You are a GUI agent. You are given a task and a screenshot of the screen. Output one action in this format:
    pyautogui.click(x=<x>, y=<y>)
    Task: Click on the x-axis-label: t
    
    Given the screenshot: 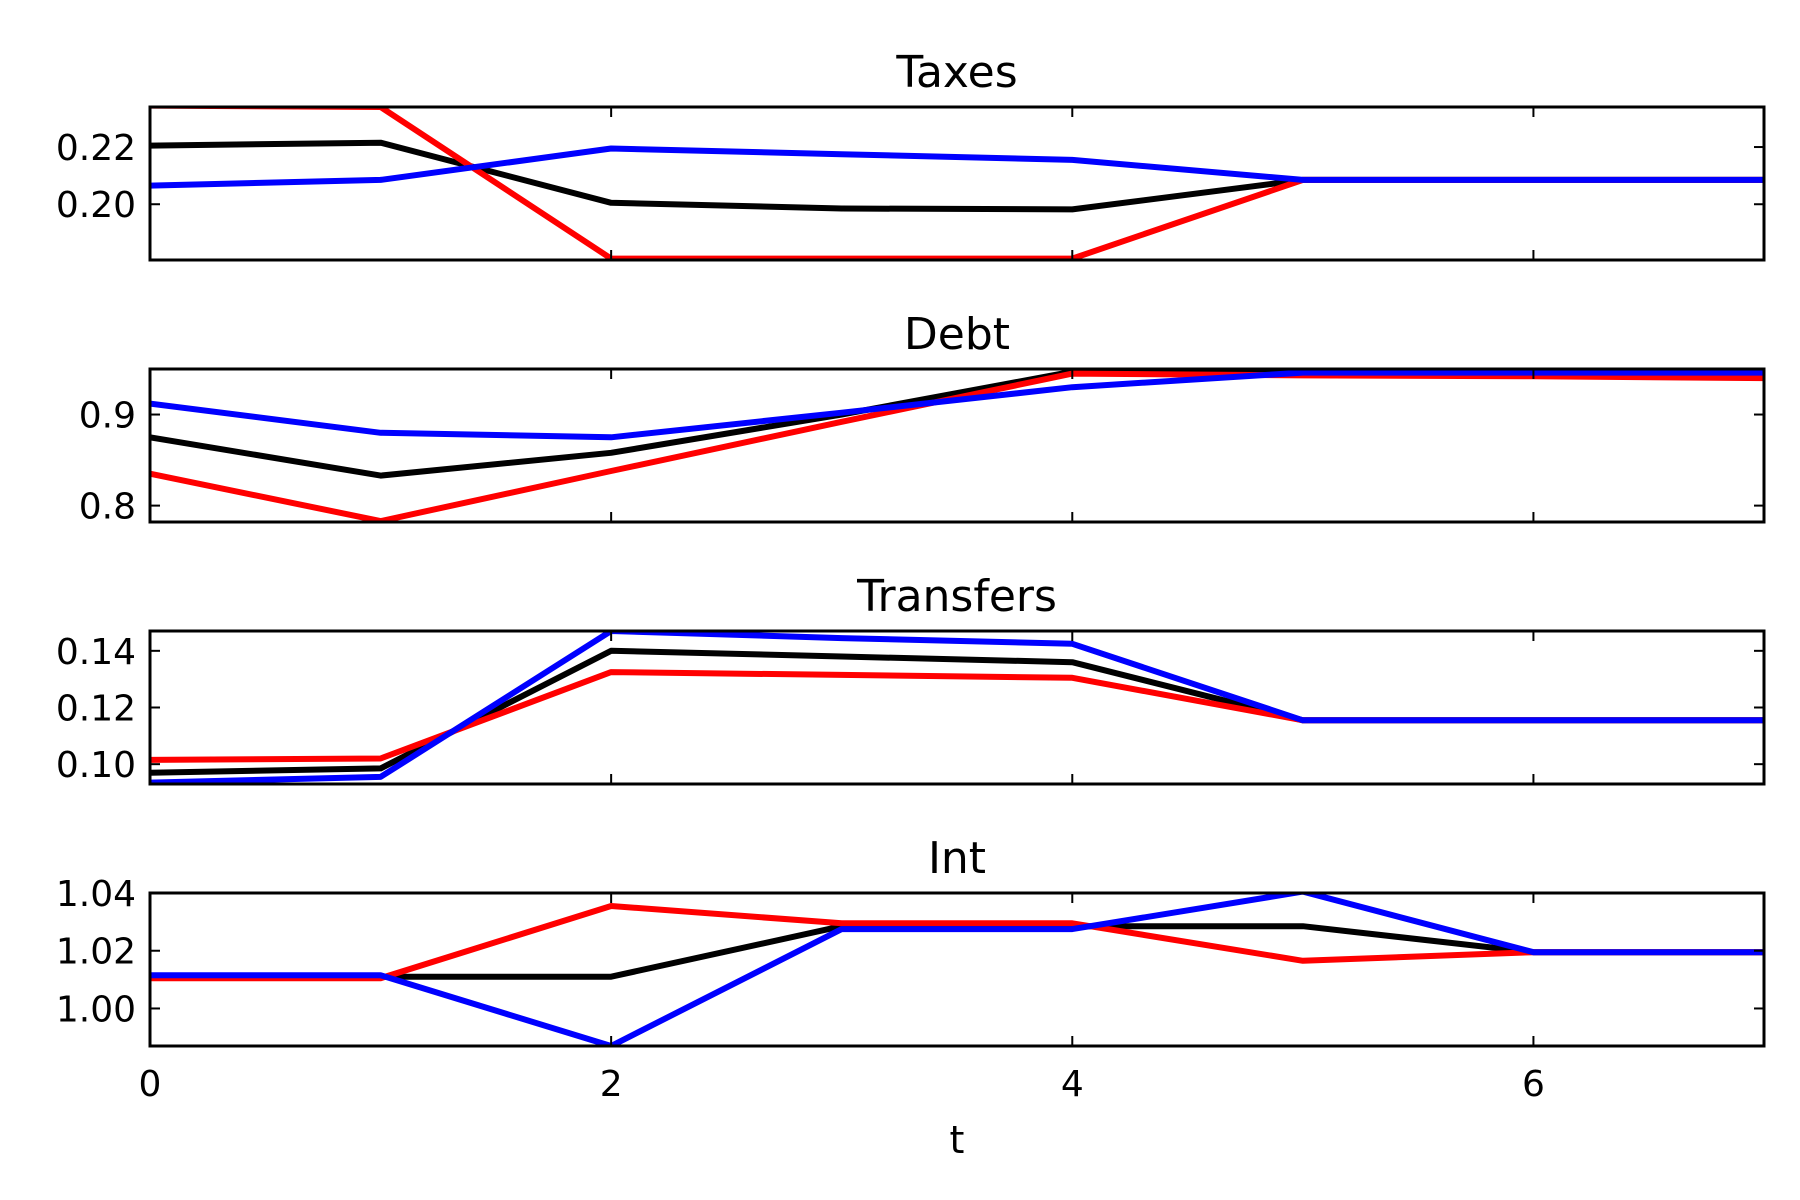 What is the action you would take?
    pyautogui.click(x=957, y=1140)
    